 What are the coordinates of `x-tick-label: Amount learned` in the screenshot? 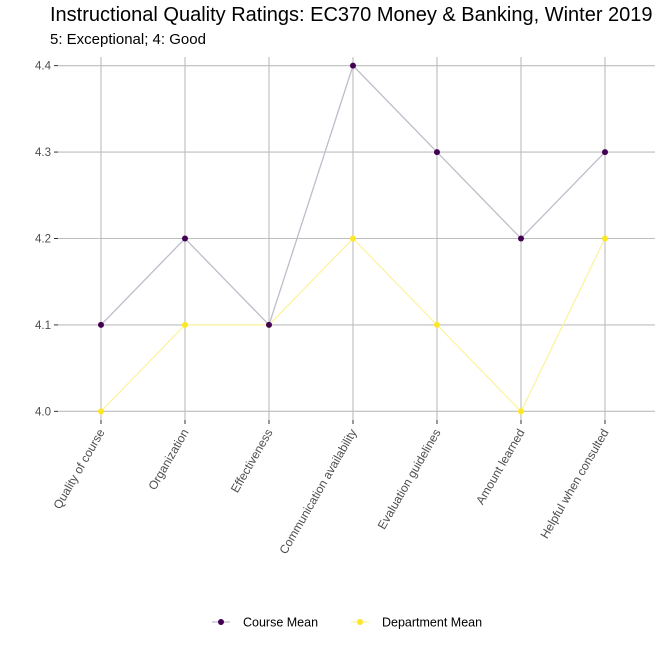 It's located at (500, 467).